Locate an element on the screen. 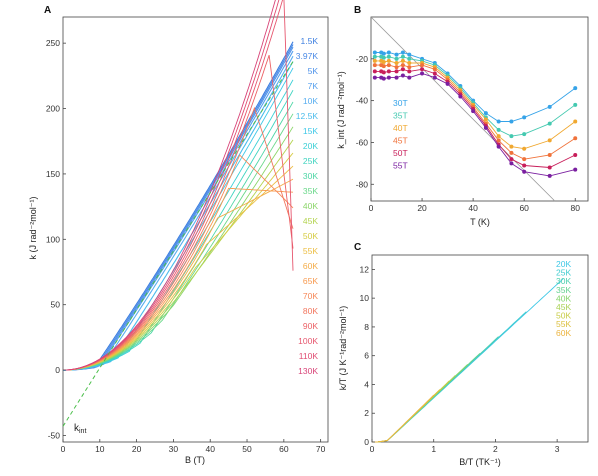  a-y-tick-label: 50 is located at coordinates (56, 305).